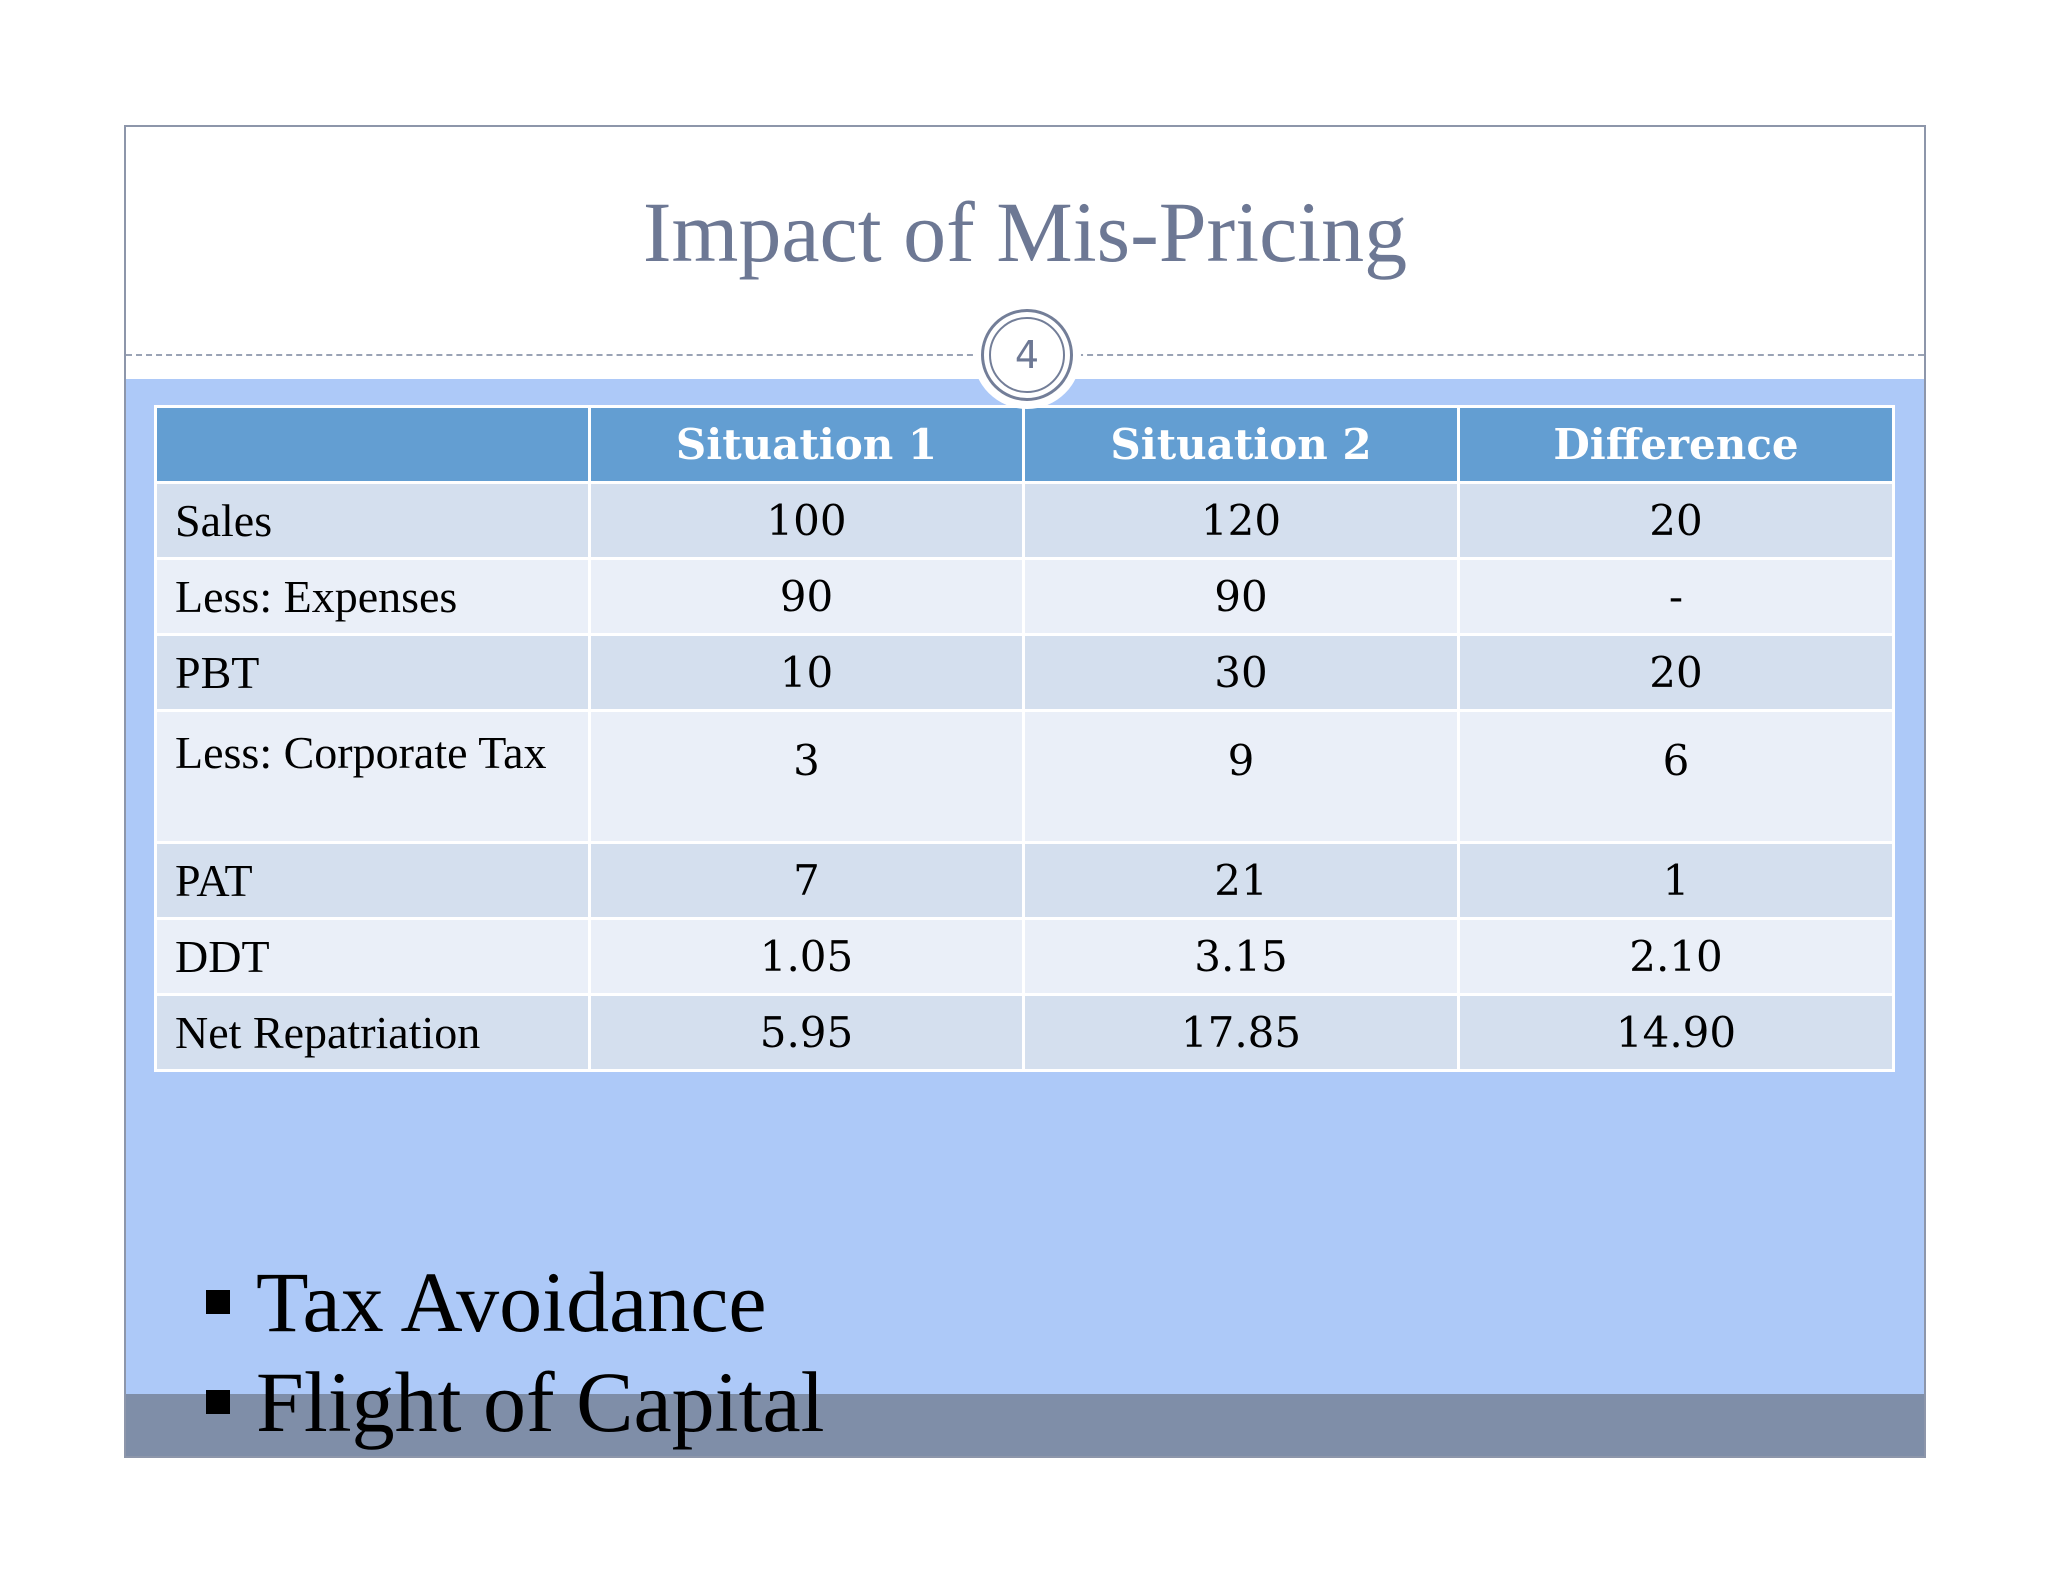 The image size is (2048, 1582). I want to click on footer-band, so click(1025, 1425).